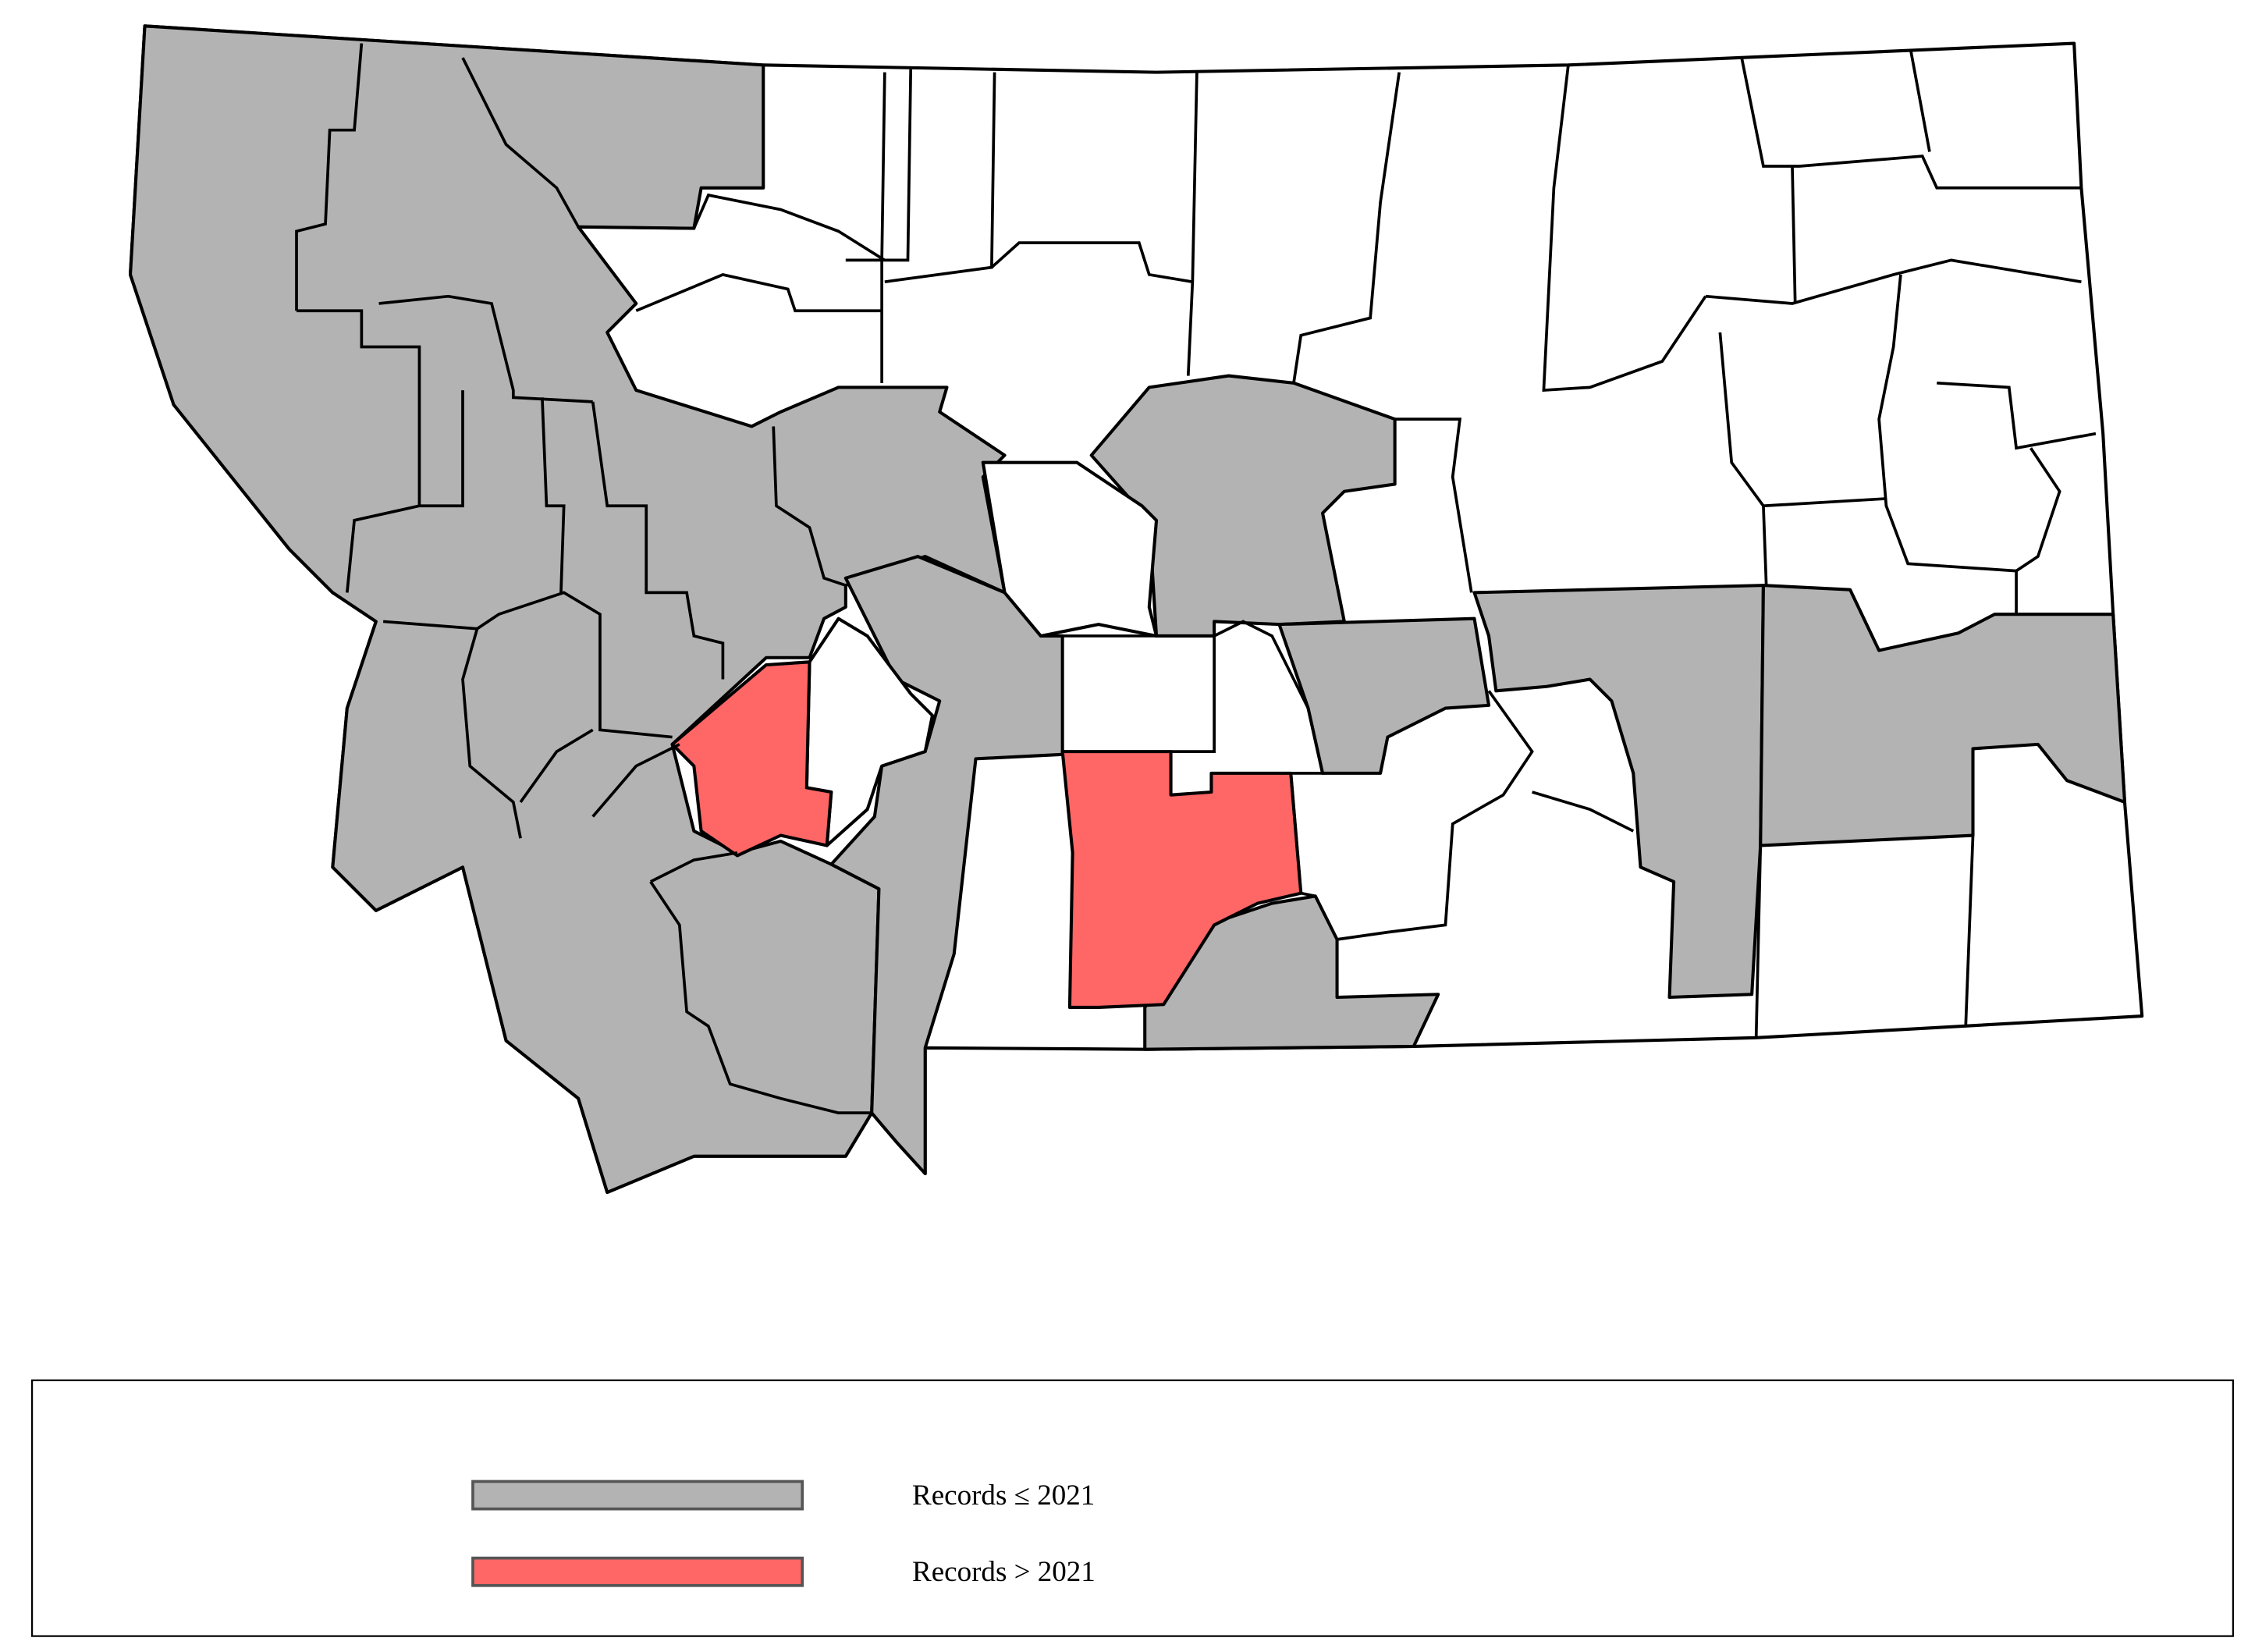 The width and height of the screenshot is (2255, 1652). I want to click on legend-swatch-le-2021, so click(637, 1496).